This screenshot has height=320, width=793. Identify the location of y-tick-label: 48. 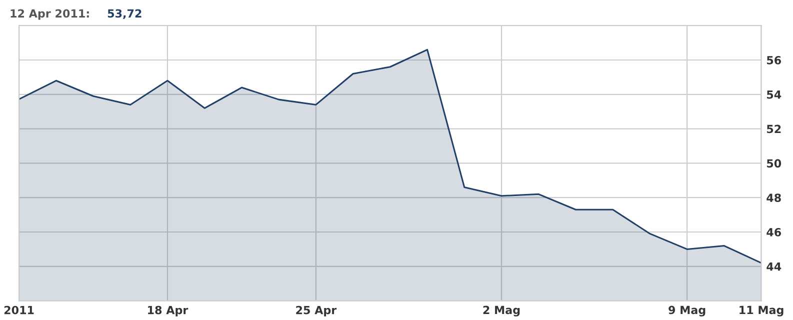
(773, 198).